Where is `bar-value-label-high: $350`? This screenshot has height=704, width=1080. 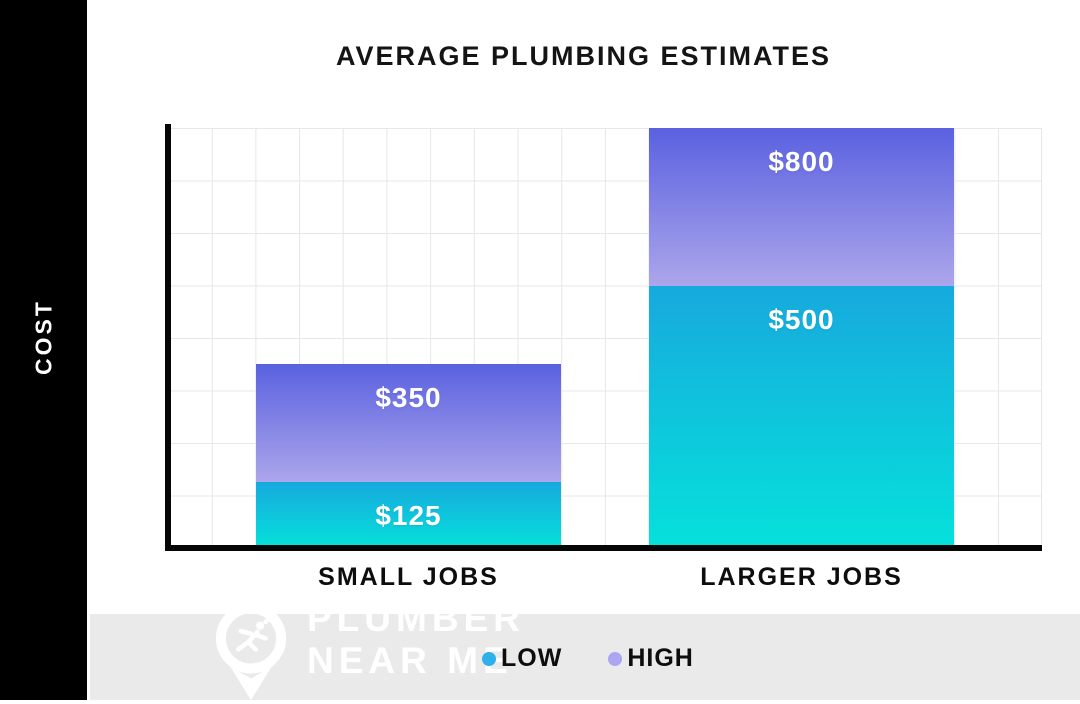 bar-value-label-high: $350 is located at coordinates (408, 398).